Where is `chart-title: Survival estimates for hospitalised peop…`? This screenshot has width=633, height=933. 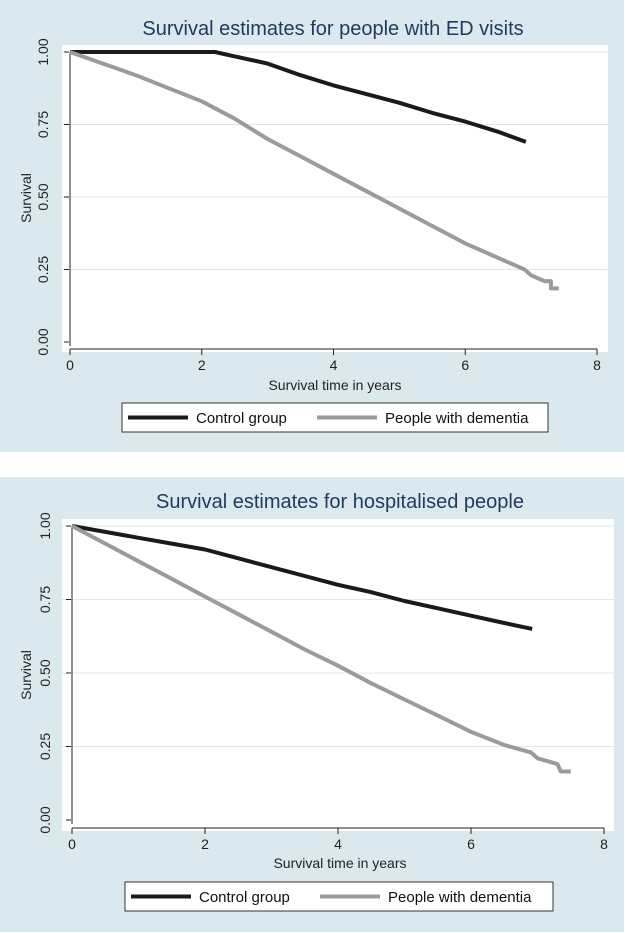
chart-title: Survival estimates for hospitalised peop… is located at coordinates (340, 502).